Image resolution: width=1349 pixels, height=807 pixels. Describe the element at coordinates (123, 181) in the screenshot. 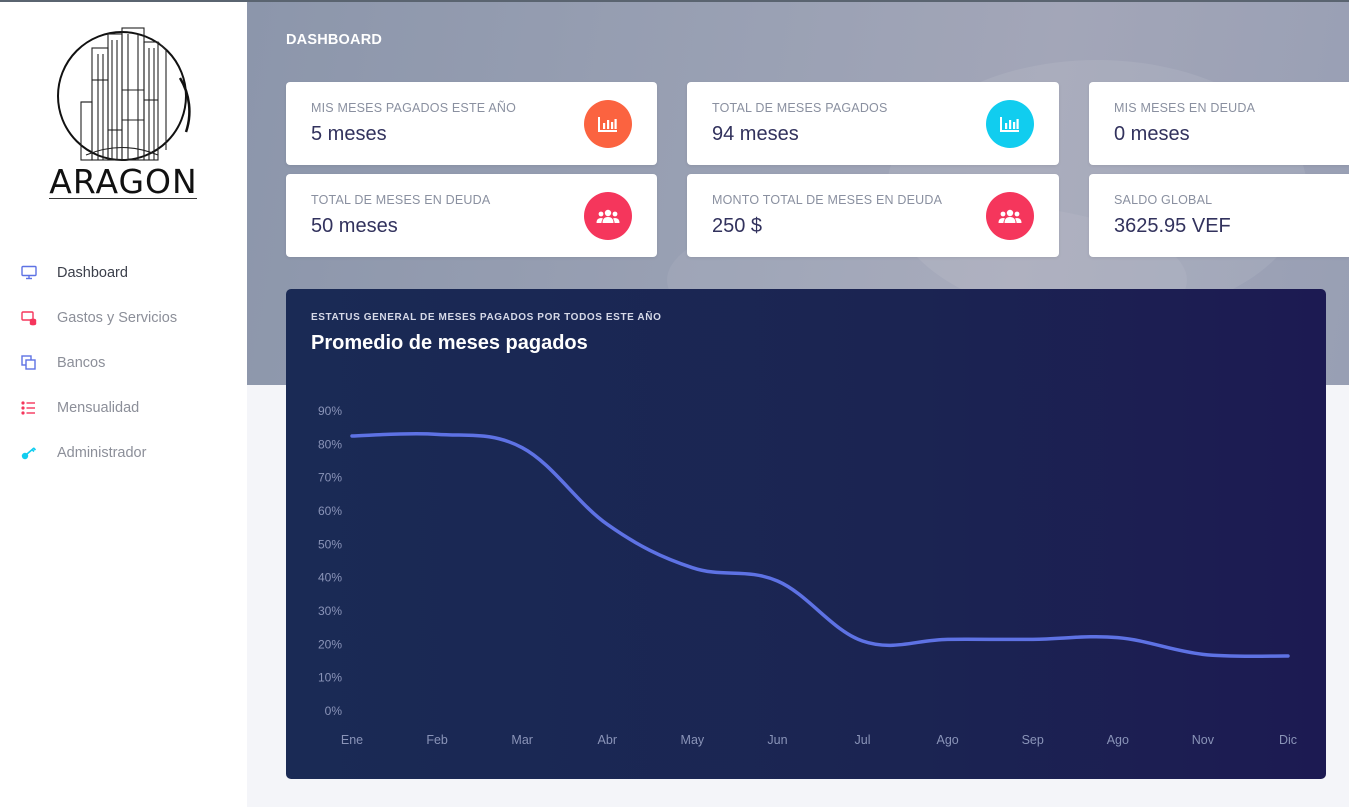

I see `brand-name: ARAGON` at that location.